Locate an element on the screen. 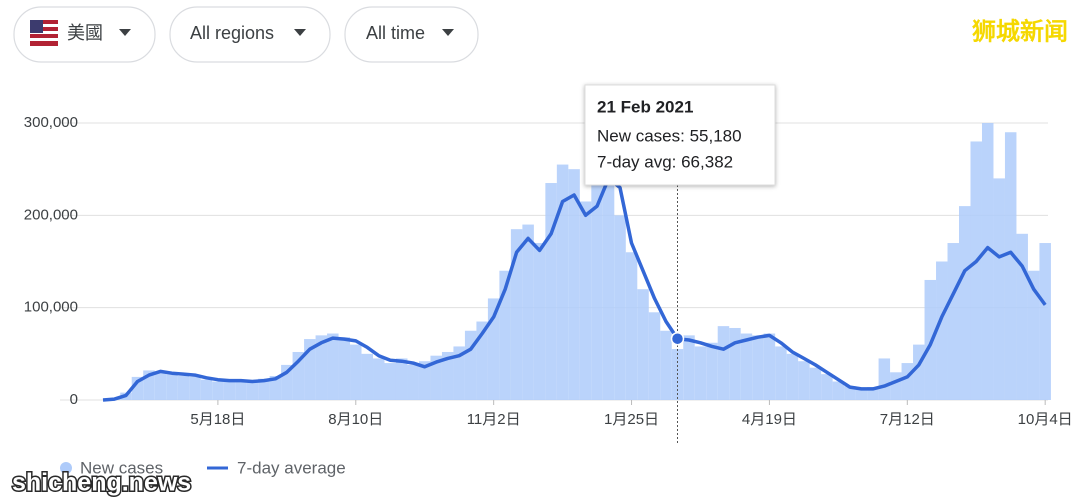 The width and height of the screenshot is (1080, 502). tooltip-box is located at coordinates (680, 135).